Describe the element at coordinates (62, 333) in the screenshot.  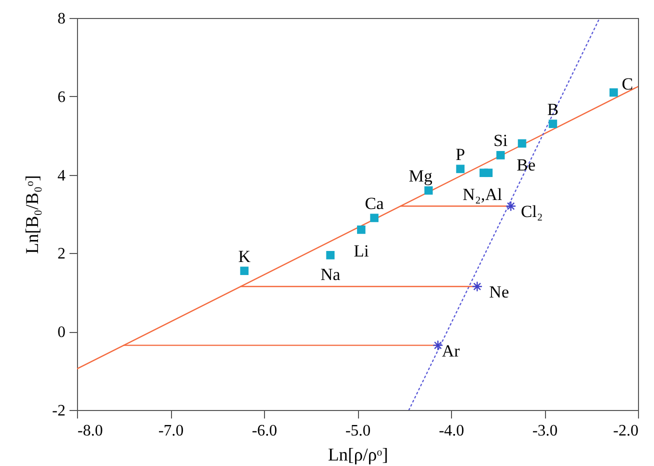
I see `y-tick-label: 0` at that location.